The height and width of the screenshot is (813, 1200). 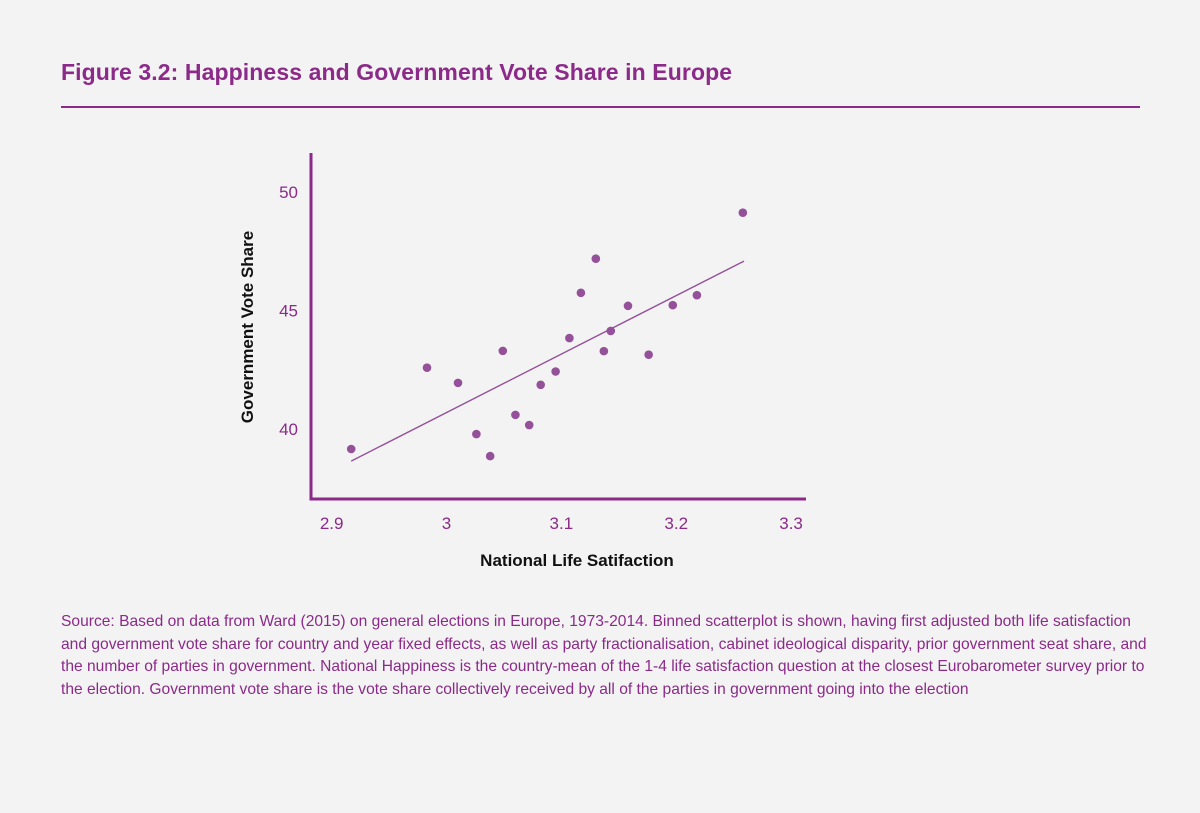 I want to click on fit-line, so click(x=547, y=361).